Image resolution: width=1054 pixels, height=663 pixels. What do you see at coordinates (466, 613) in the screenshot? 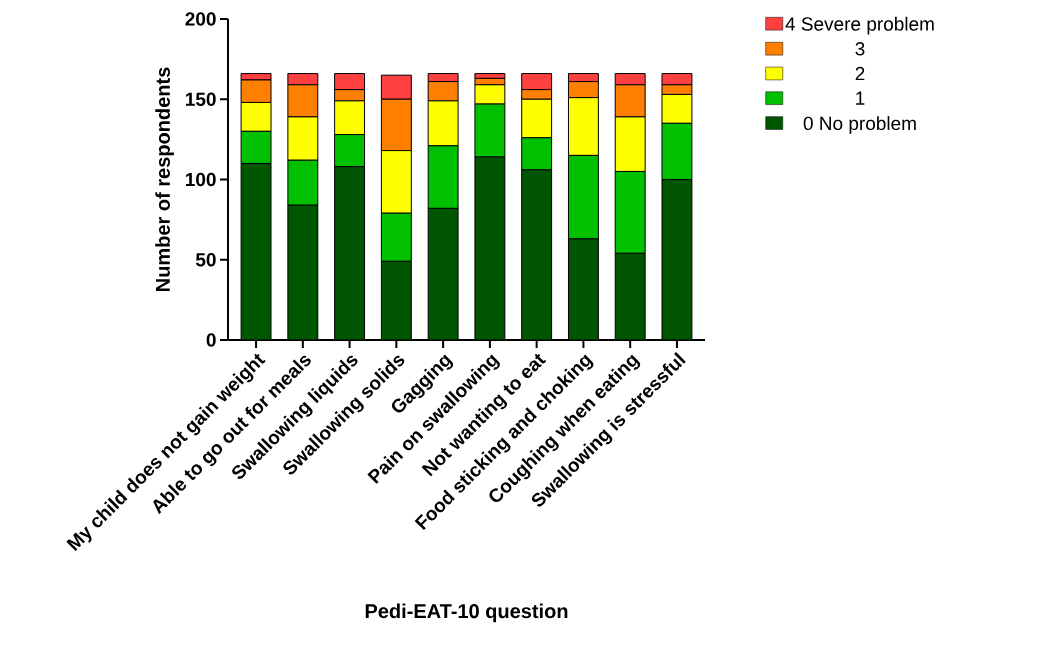
I see `x-axis-title: Pedi-EAT-10 question` at bounding box center [466, 613].